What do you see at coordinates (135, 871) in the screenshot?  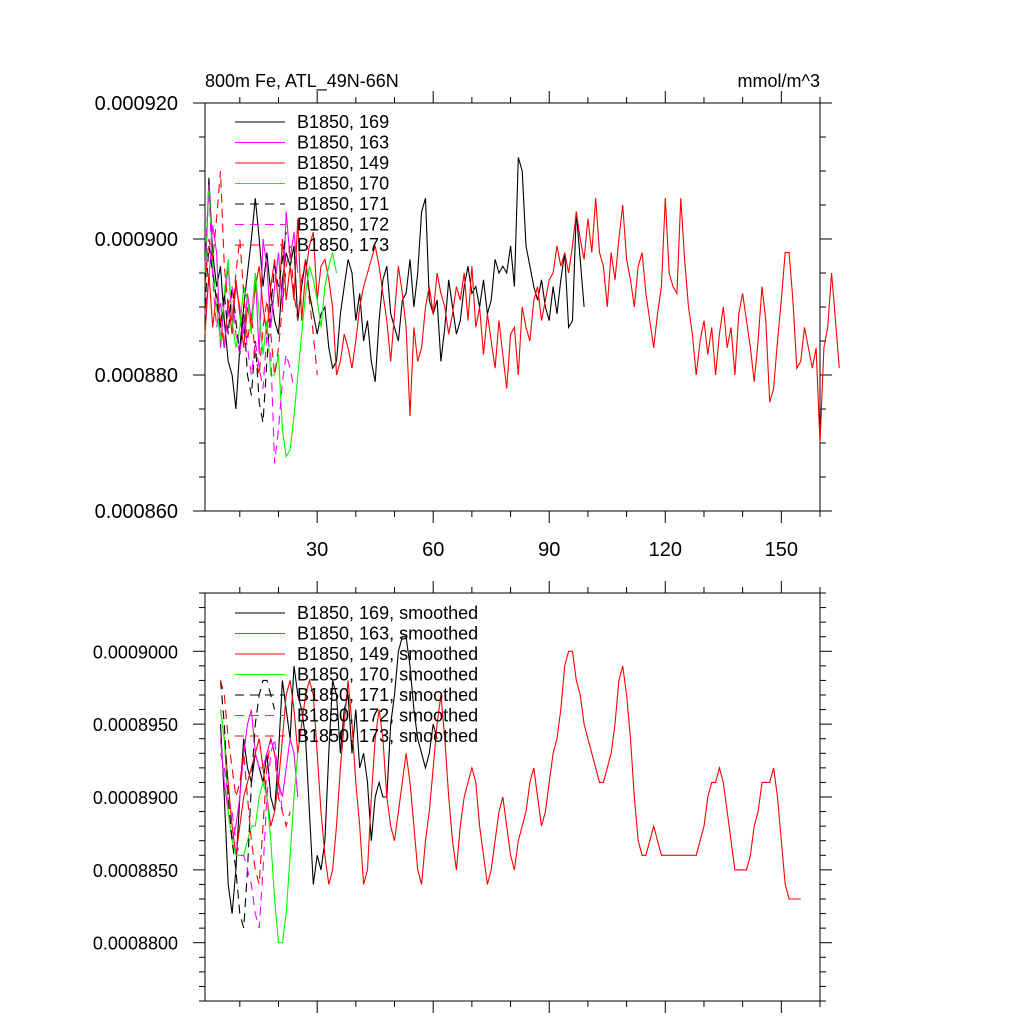 I see `bottom-ytick-label-1: 0.0008850` at bounding box center [135, 871].